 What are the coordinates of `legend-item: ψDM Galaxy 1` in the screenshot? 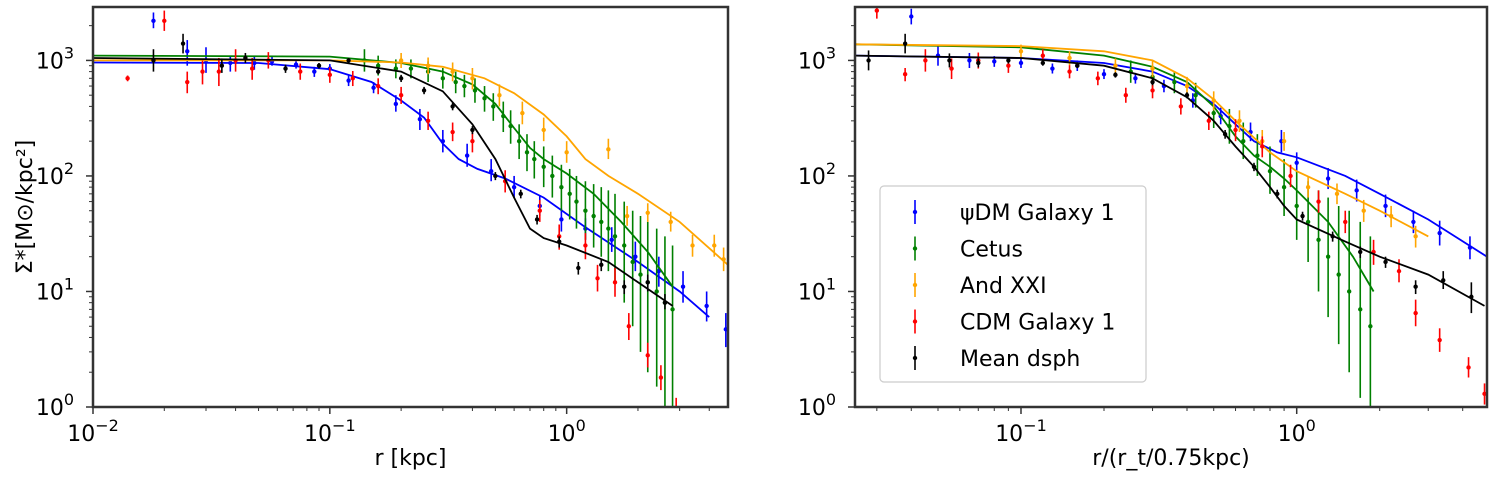 It's located at (1013, 213).